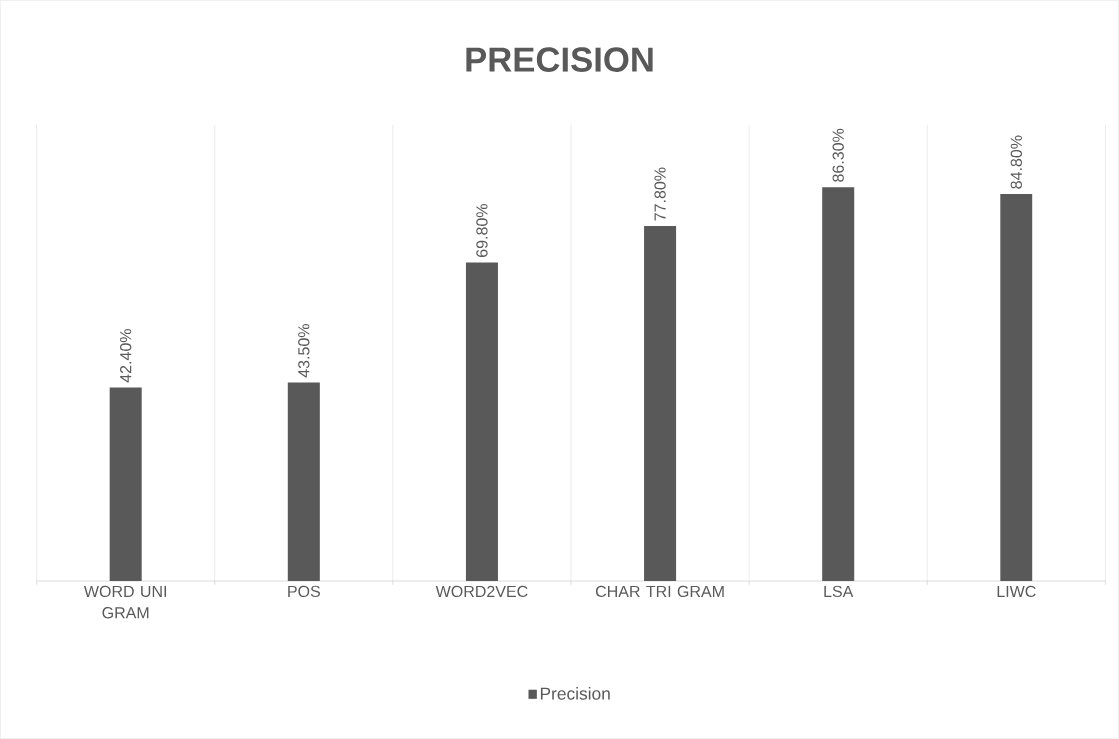 This screenshot has height=739, width=1119. I want to click on x-tick-label: POS, so click(304, 591).